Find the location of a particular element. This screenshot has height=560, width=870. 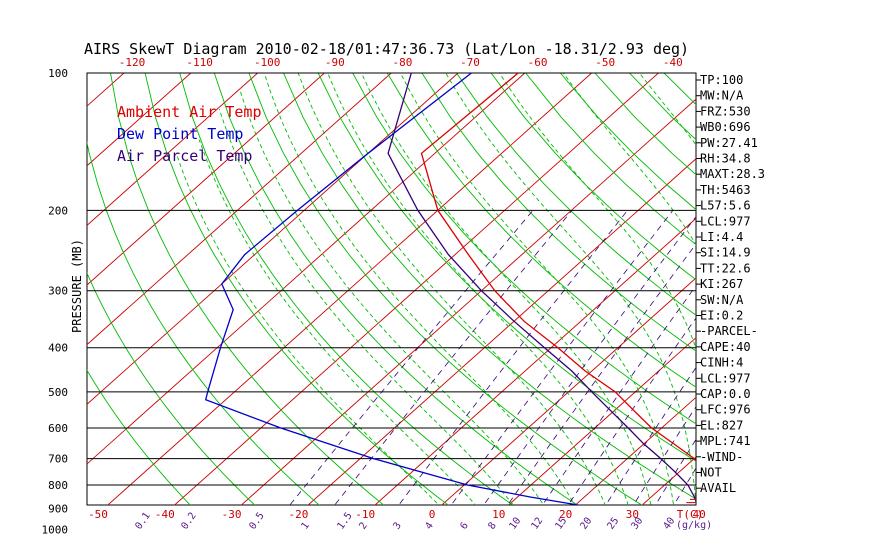

x-bottom-tick-label: 20 is located at coordinates (565, 514).